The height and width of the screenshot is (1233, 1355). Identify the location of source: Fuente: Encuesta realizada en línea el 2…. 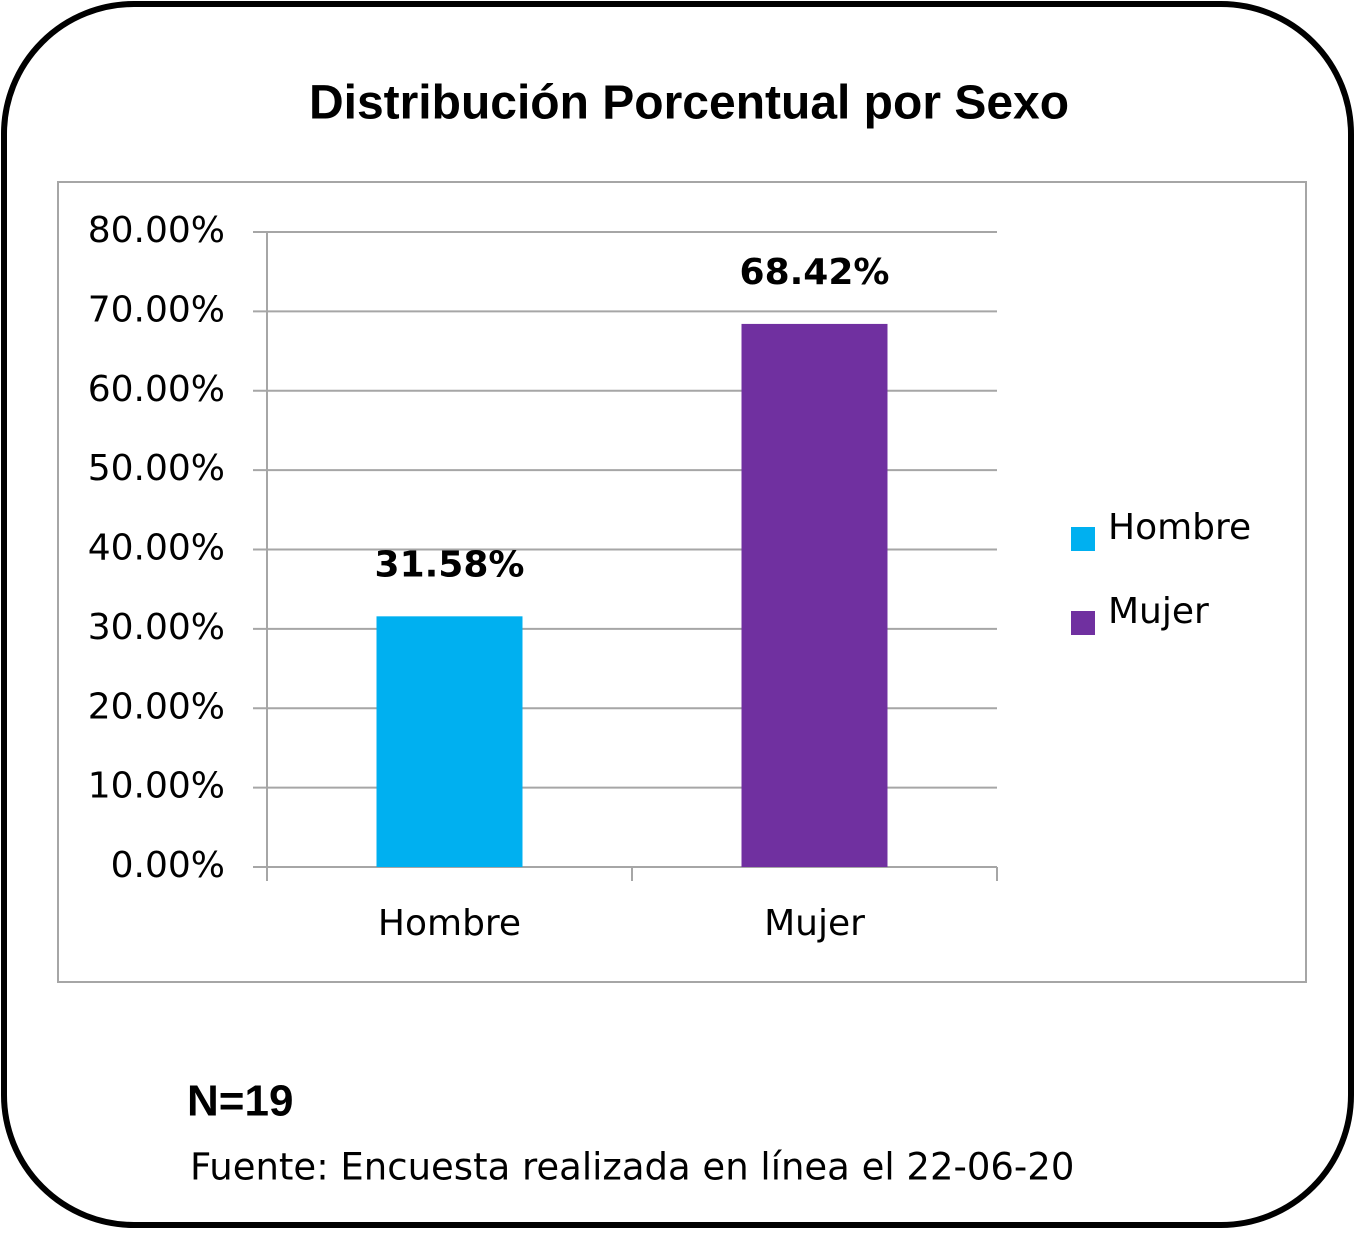
(632, 1167).